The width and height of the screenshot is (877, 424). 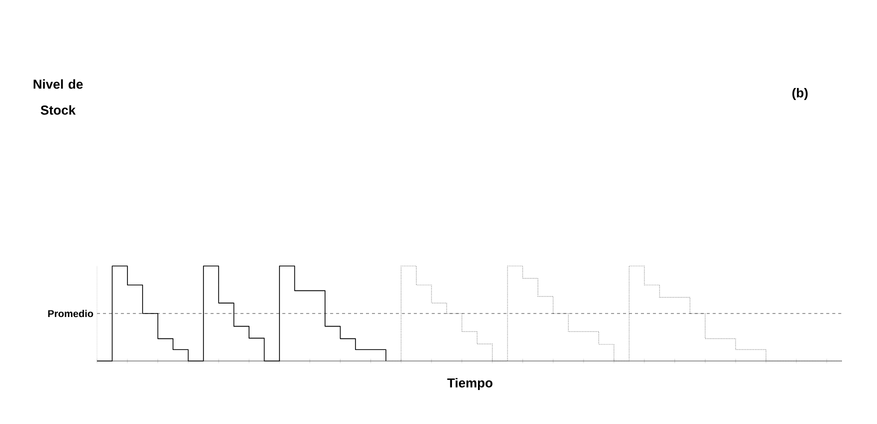 I want to click on text: (b), so click(x=800, y=94).